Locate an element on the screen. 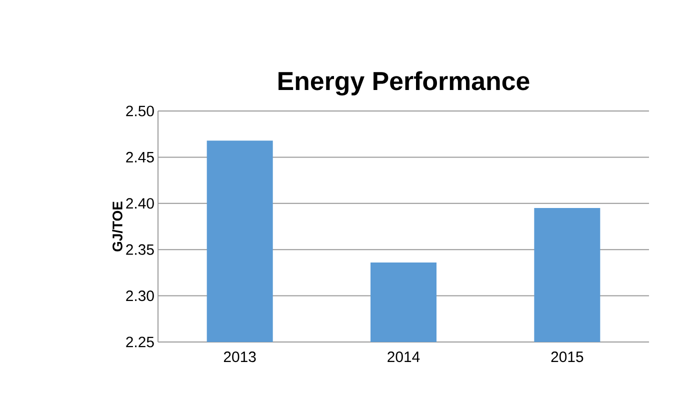 The width and height of the screenshot is (688, 409). chart-title: Energy Performance is located at coordinates (404, 83).